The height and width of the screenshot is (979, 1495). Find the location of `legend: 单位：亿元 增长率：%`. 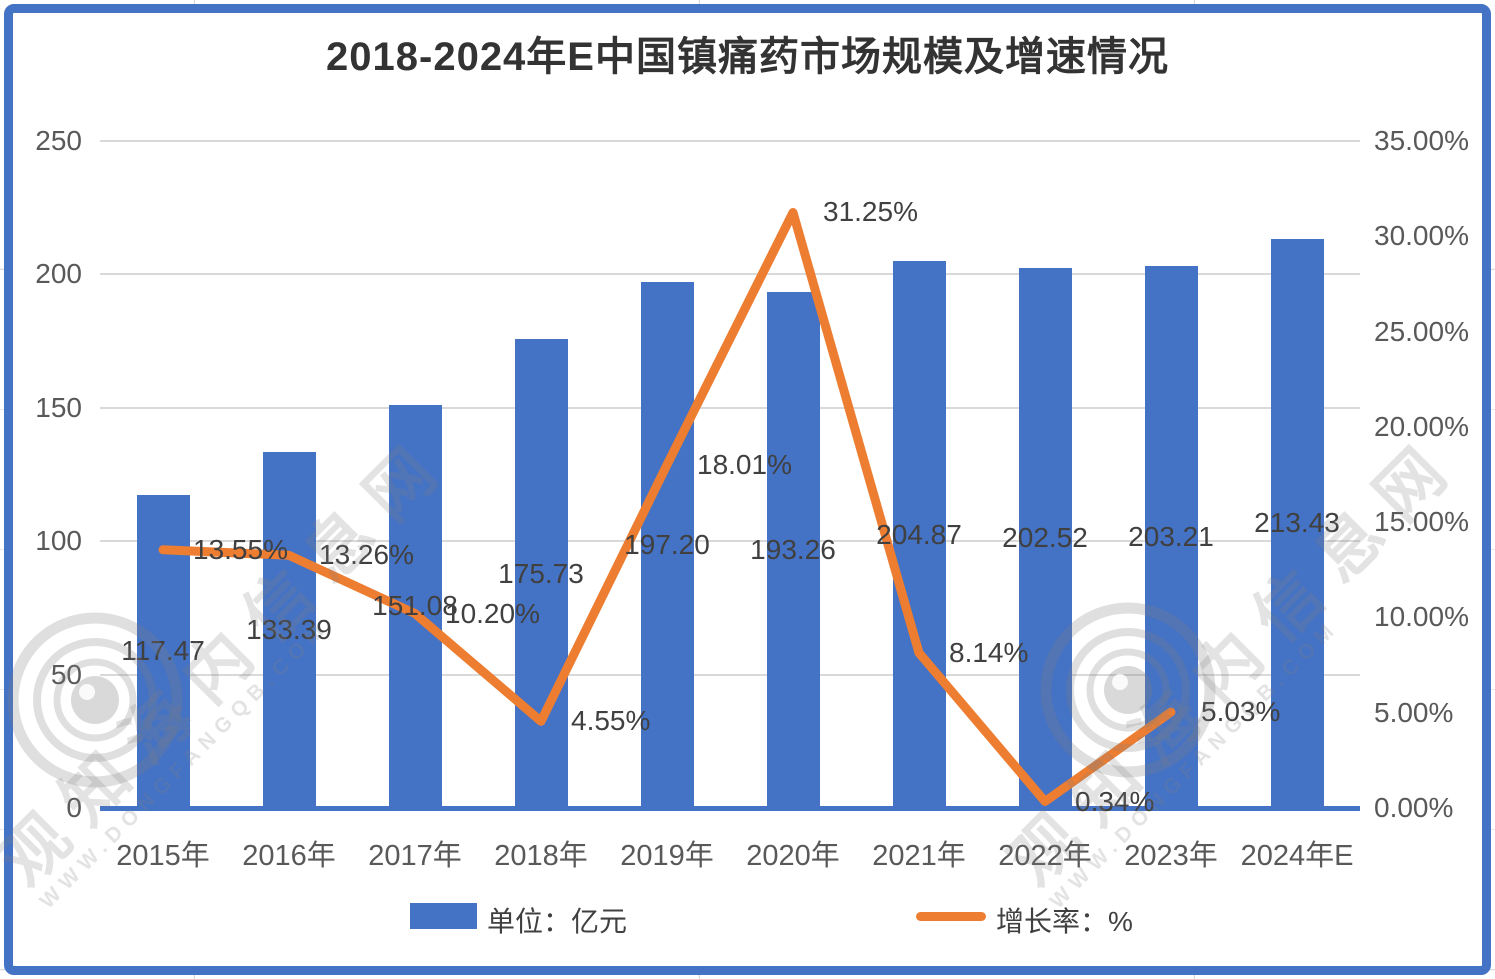

legend: 单位：亿元 增长率：% is located at coordinates (747, 920).